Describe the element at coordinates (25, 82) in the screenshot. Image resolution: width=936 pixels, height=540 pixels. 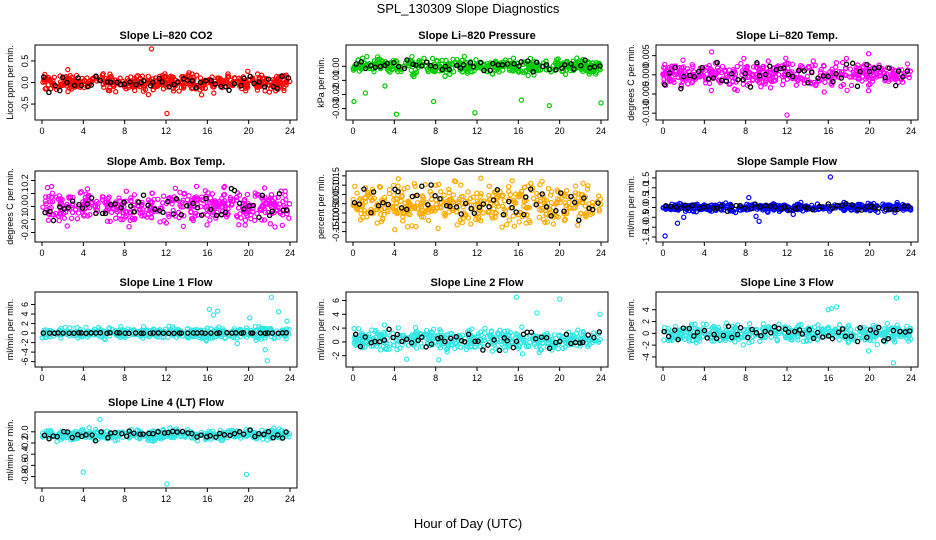
I see `y-tick-label: 0.0` at that location.